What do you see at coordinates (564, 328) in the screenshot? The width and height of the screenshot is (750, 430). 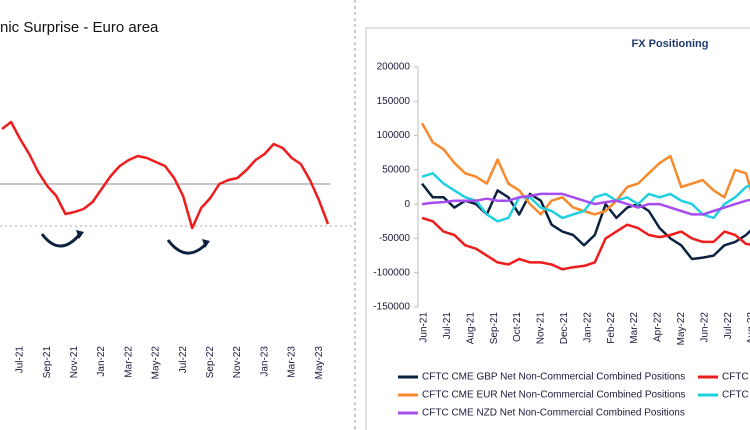 I see `x-tick-label: Dec-21` at bounding box center [564, 328].